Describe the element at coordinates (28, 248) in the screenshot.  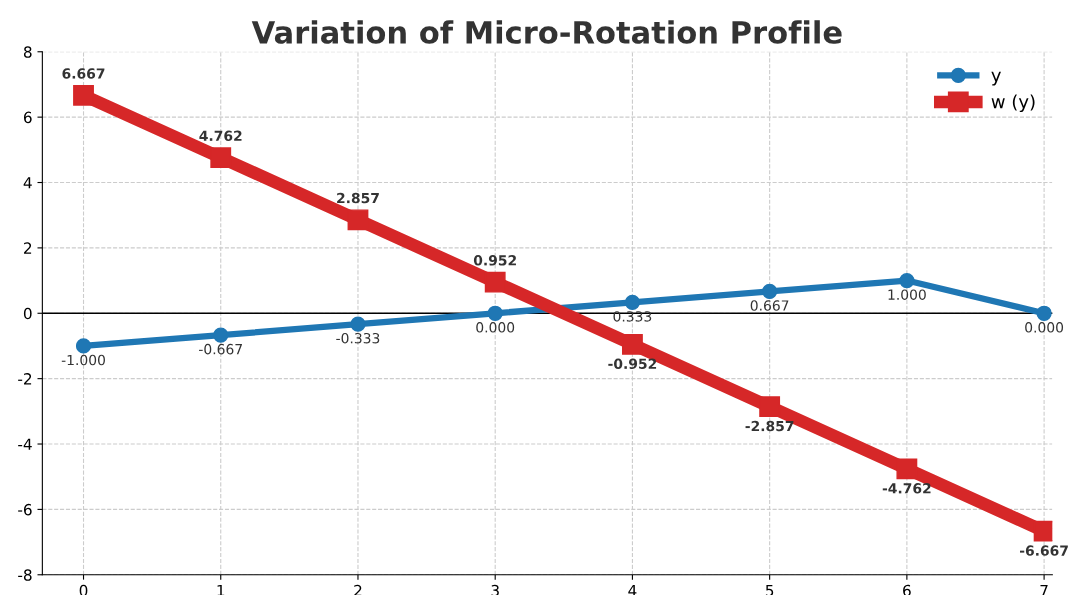
I see `y-tick-label: 2` at that location.